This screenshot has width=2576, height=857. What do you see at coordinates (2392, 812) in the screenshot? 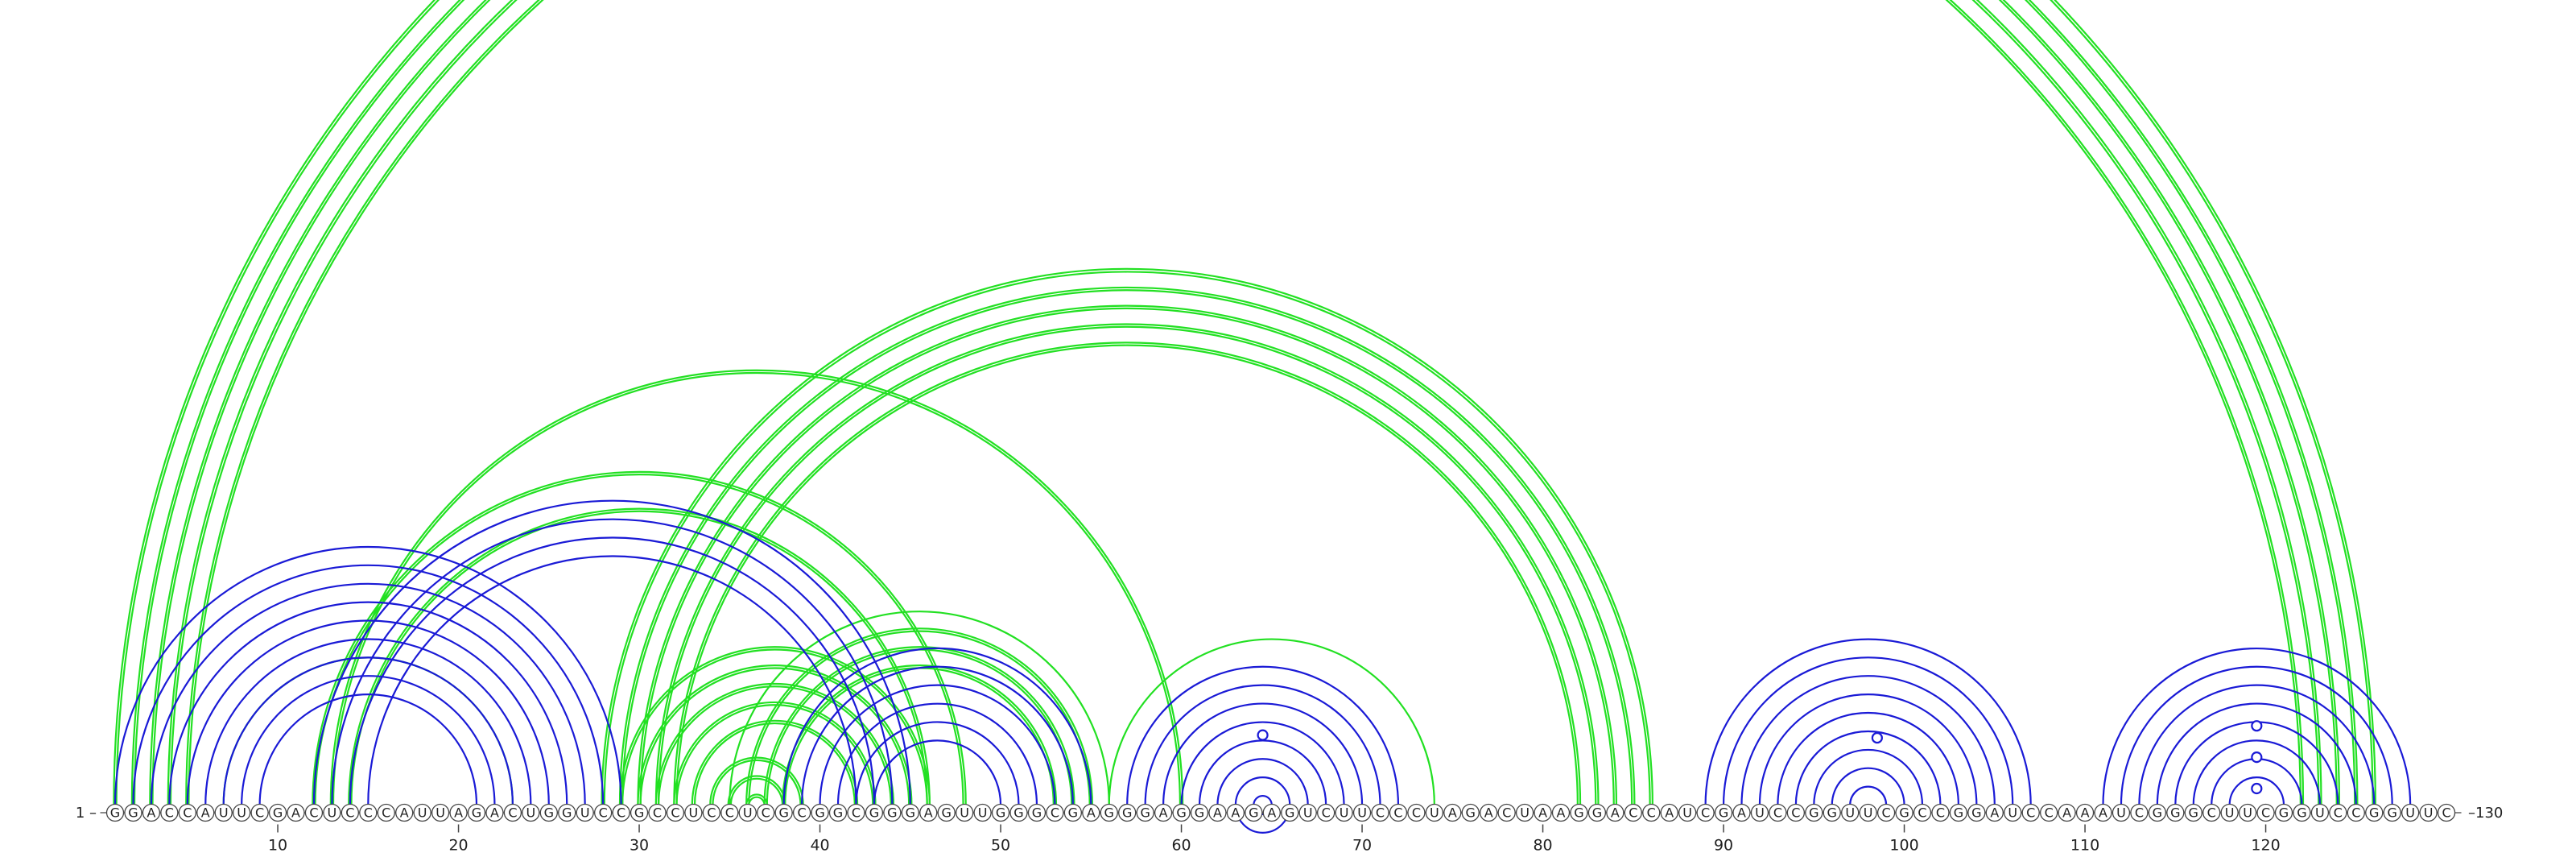
I see `nucleotide-127: G` at bounding box center [2392, 812].